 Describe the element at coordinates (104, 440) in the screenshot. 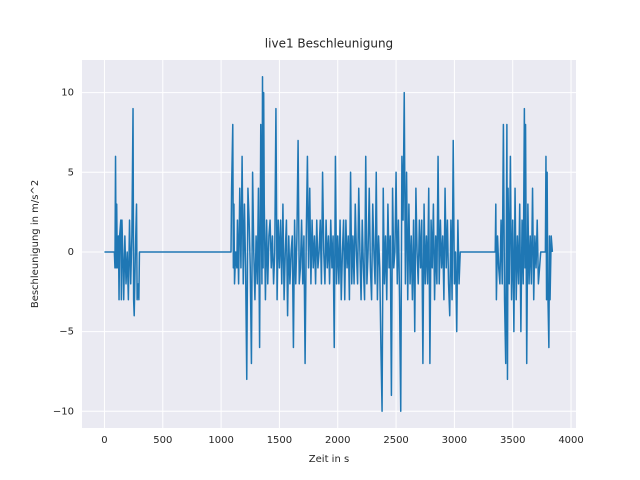

I see `x-tick-label: 0` at that location.